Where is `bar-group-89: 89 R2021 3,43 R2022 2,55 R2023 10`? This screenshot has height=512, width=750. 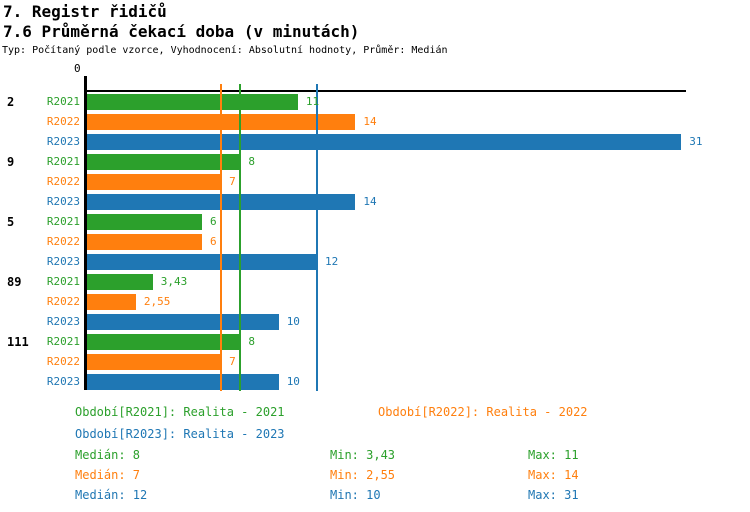
bar-group-89: 89 R2021 3,43 R2022 2,55 R2023 10 is located at coordinates (347, 302).